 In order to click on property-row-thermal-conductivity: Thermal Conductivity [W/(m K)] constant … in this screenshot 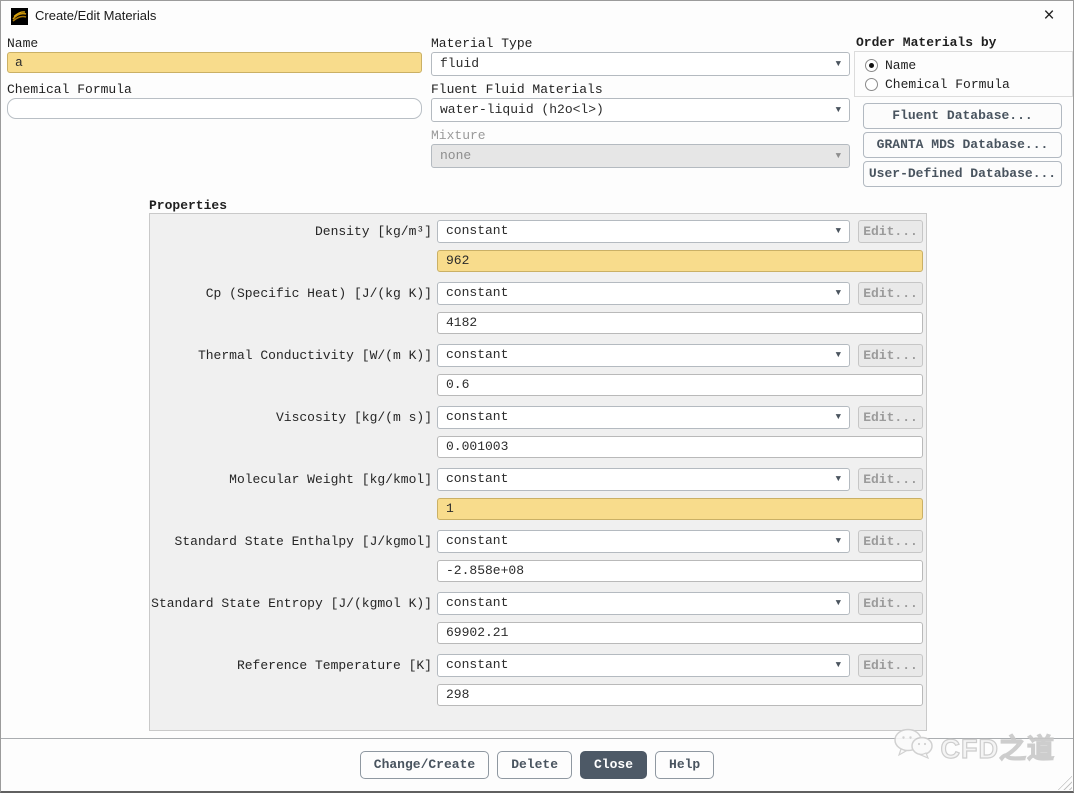, I will do `click(538, 373)`.